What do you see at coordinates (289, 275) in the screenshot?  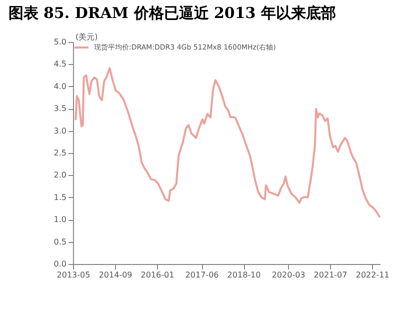 I see `x-tick-label: 2020-03` at bounding box center [289, 275].